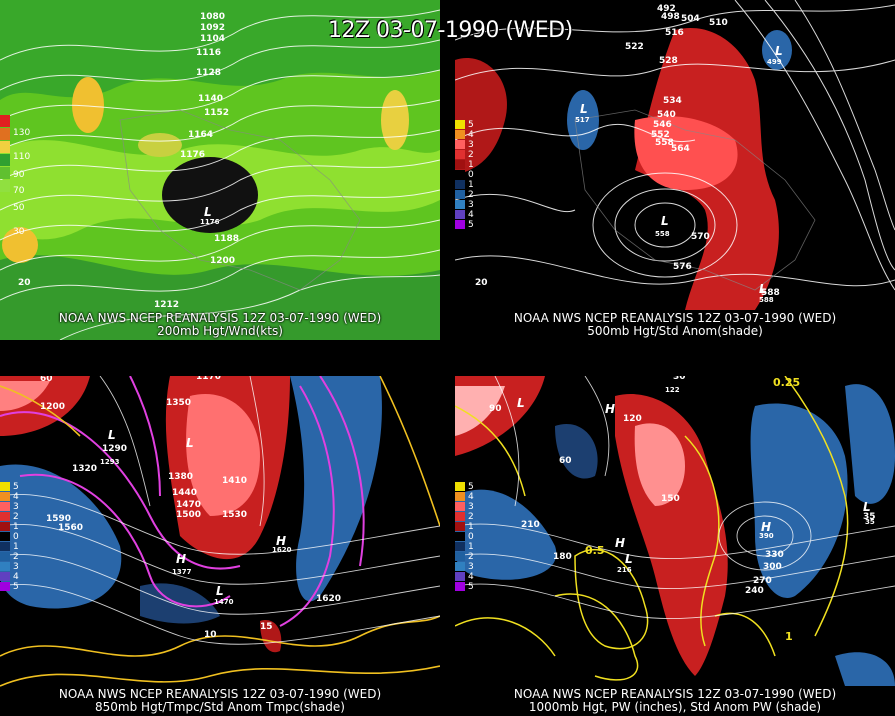 The height and width of the screenshot is (716, 895). Describe the element at coordinates (185, 493) in the screenshot. I see `contour-label: 1440` at that location.